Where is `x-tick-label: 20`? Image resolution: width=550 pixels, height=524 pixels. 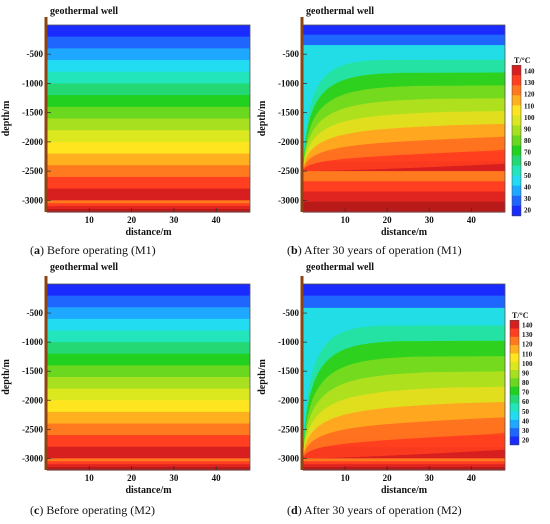 x-tick-label: 20 is located at coordinates (132, 220).